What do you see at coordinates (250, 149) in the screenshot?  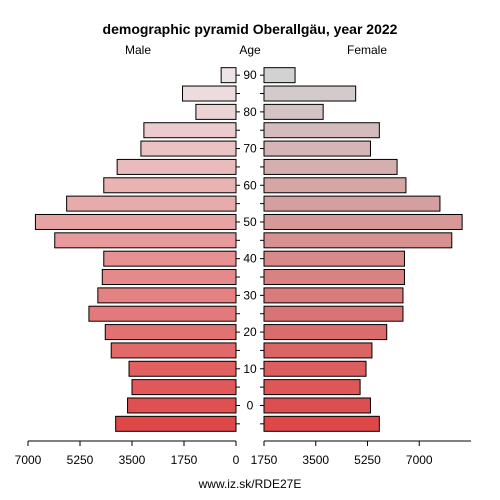 I see `age-tick-label: 70` at bounding box center [250, 149].